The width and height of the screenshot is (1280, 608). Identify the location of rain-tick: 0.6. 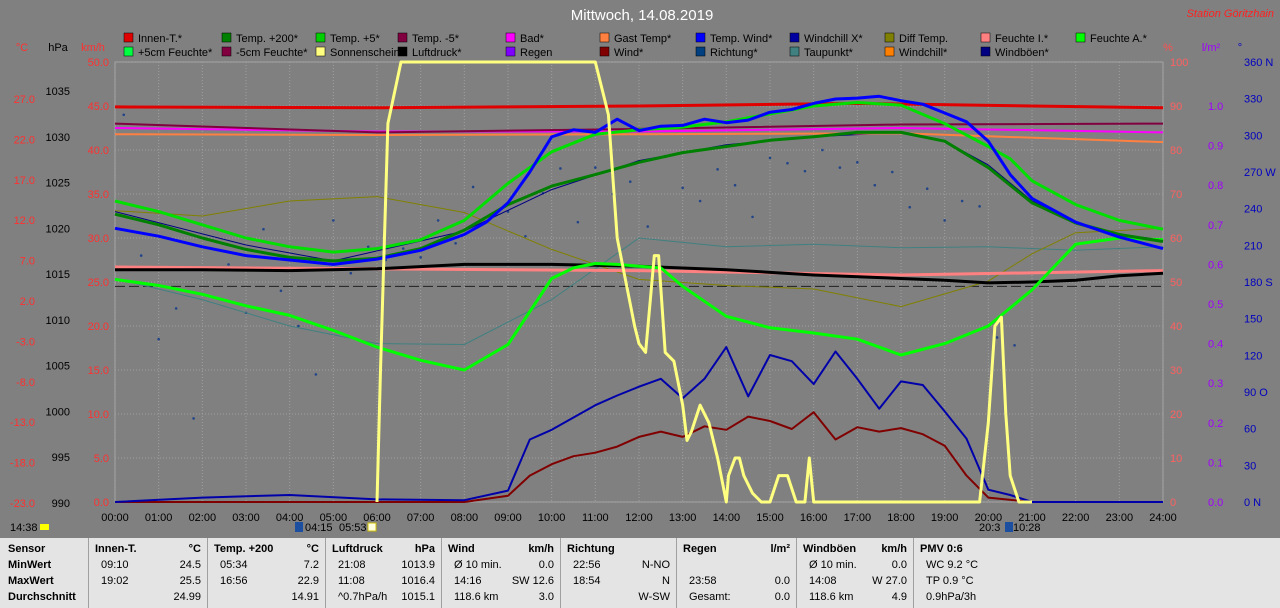
(1215, 265).